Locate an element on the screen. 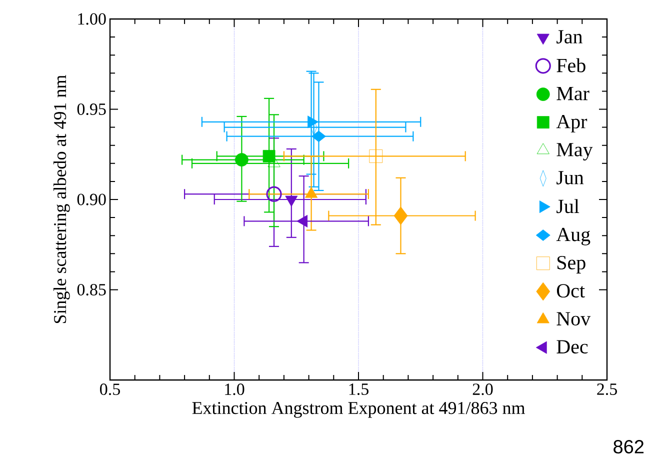 The height and width of the screenshot is (459, 648). text: 862 is located at coordinates (629, 447).